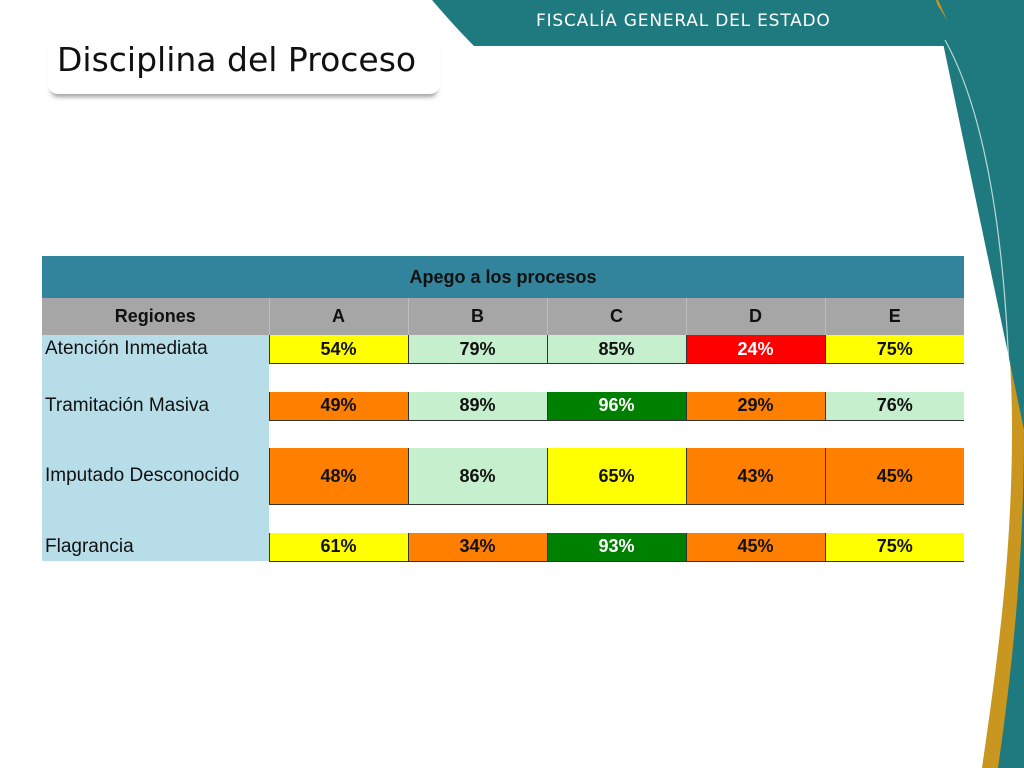 The width and height of the screenshot is (1024, 768). What do you see at coordinates (338, 316) in the screenshot?
I see `column-header: A` at bounding box center [338, 316].